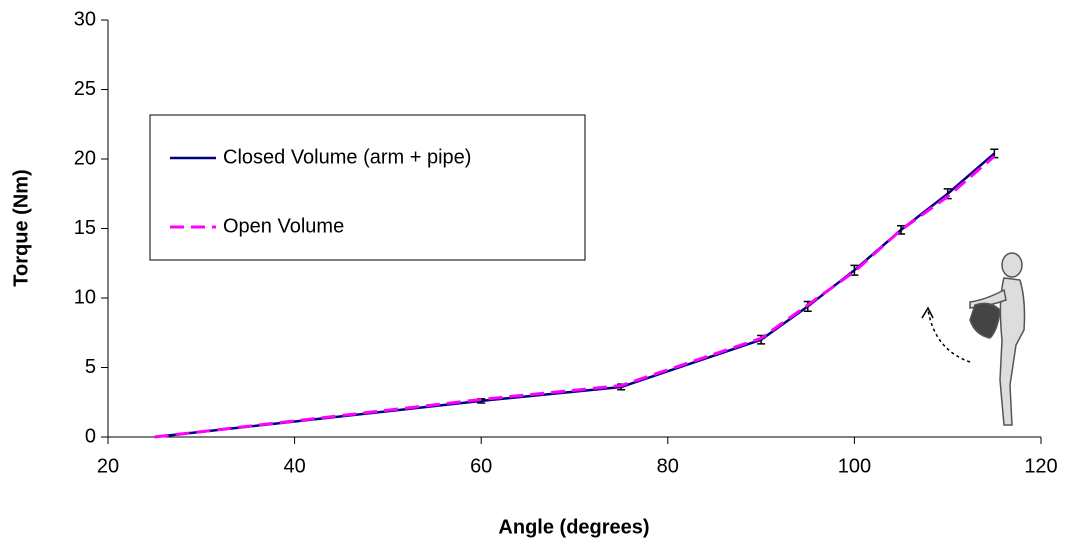 Image resolution: width=1071 pixels, height=546 pixels. I want to click on legend-label: Open Volume, so click(283, 226).